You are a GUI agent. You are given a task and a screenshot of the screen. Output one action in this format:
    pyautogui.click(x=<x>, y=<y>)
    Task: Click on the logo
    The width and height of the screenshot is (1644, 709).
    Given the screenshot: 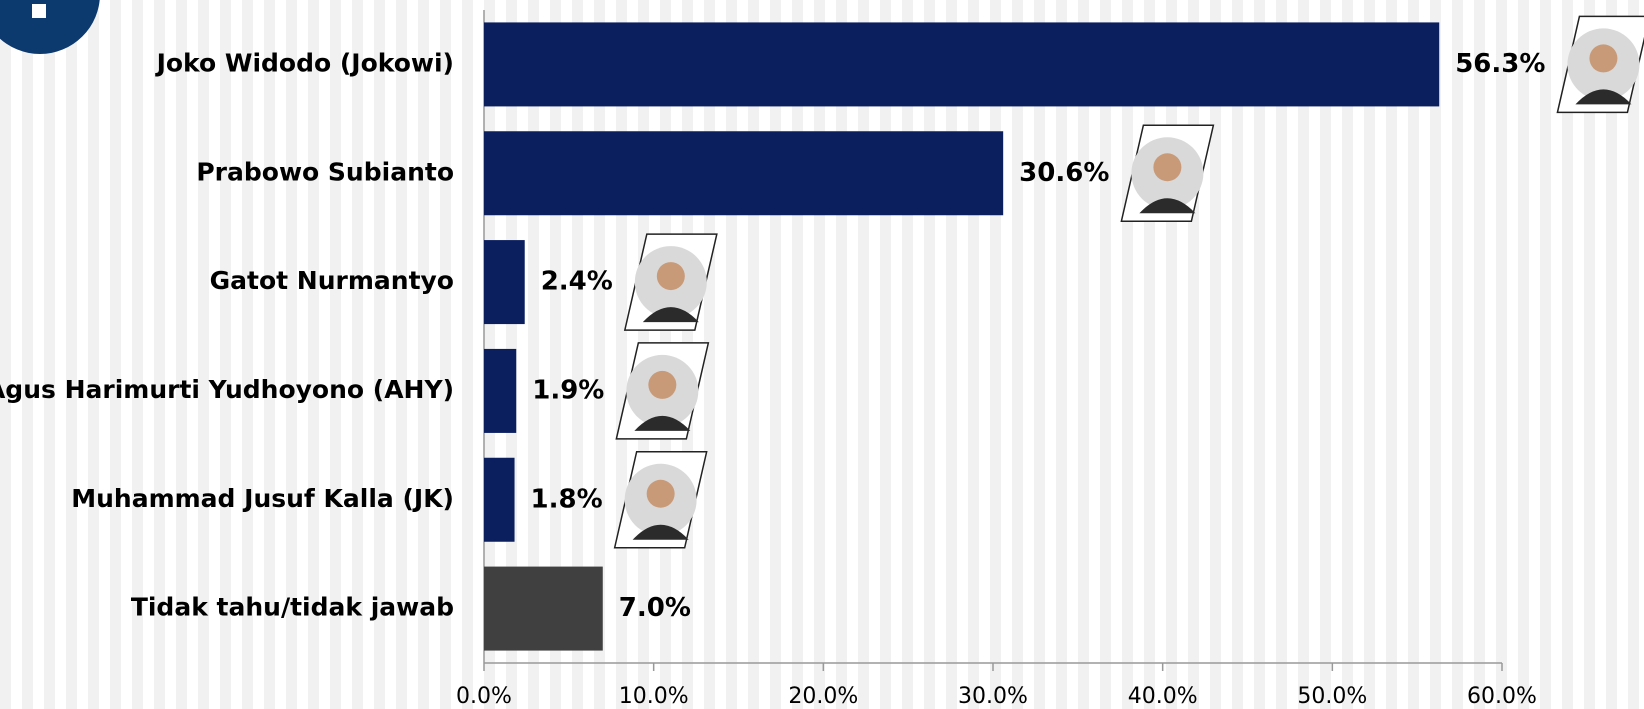 What is the action you would take?
    pyautogui.click(x=50, y=27)
    